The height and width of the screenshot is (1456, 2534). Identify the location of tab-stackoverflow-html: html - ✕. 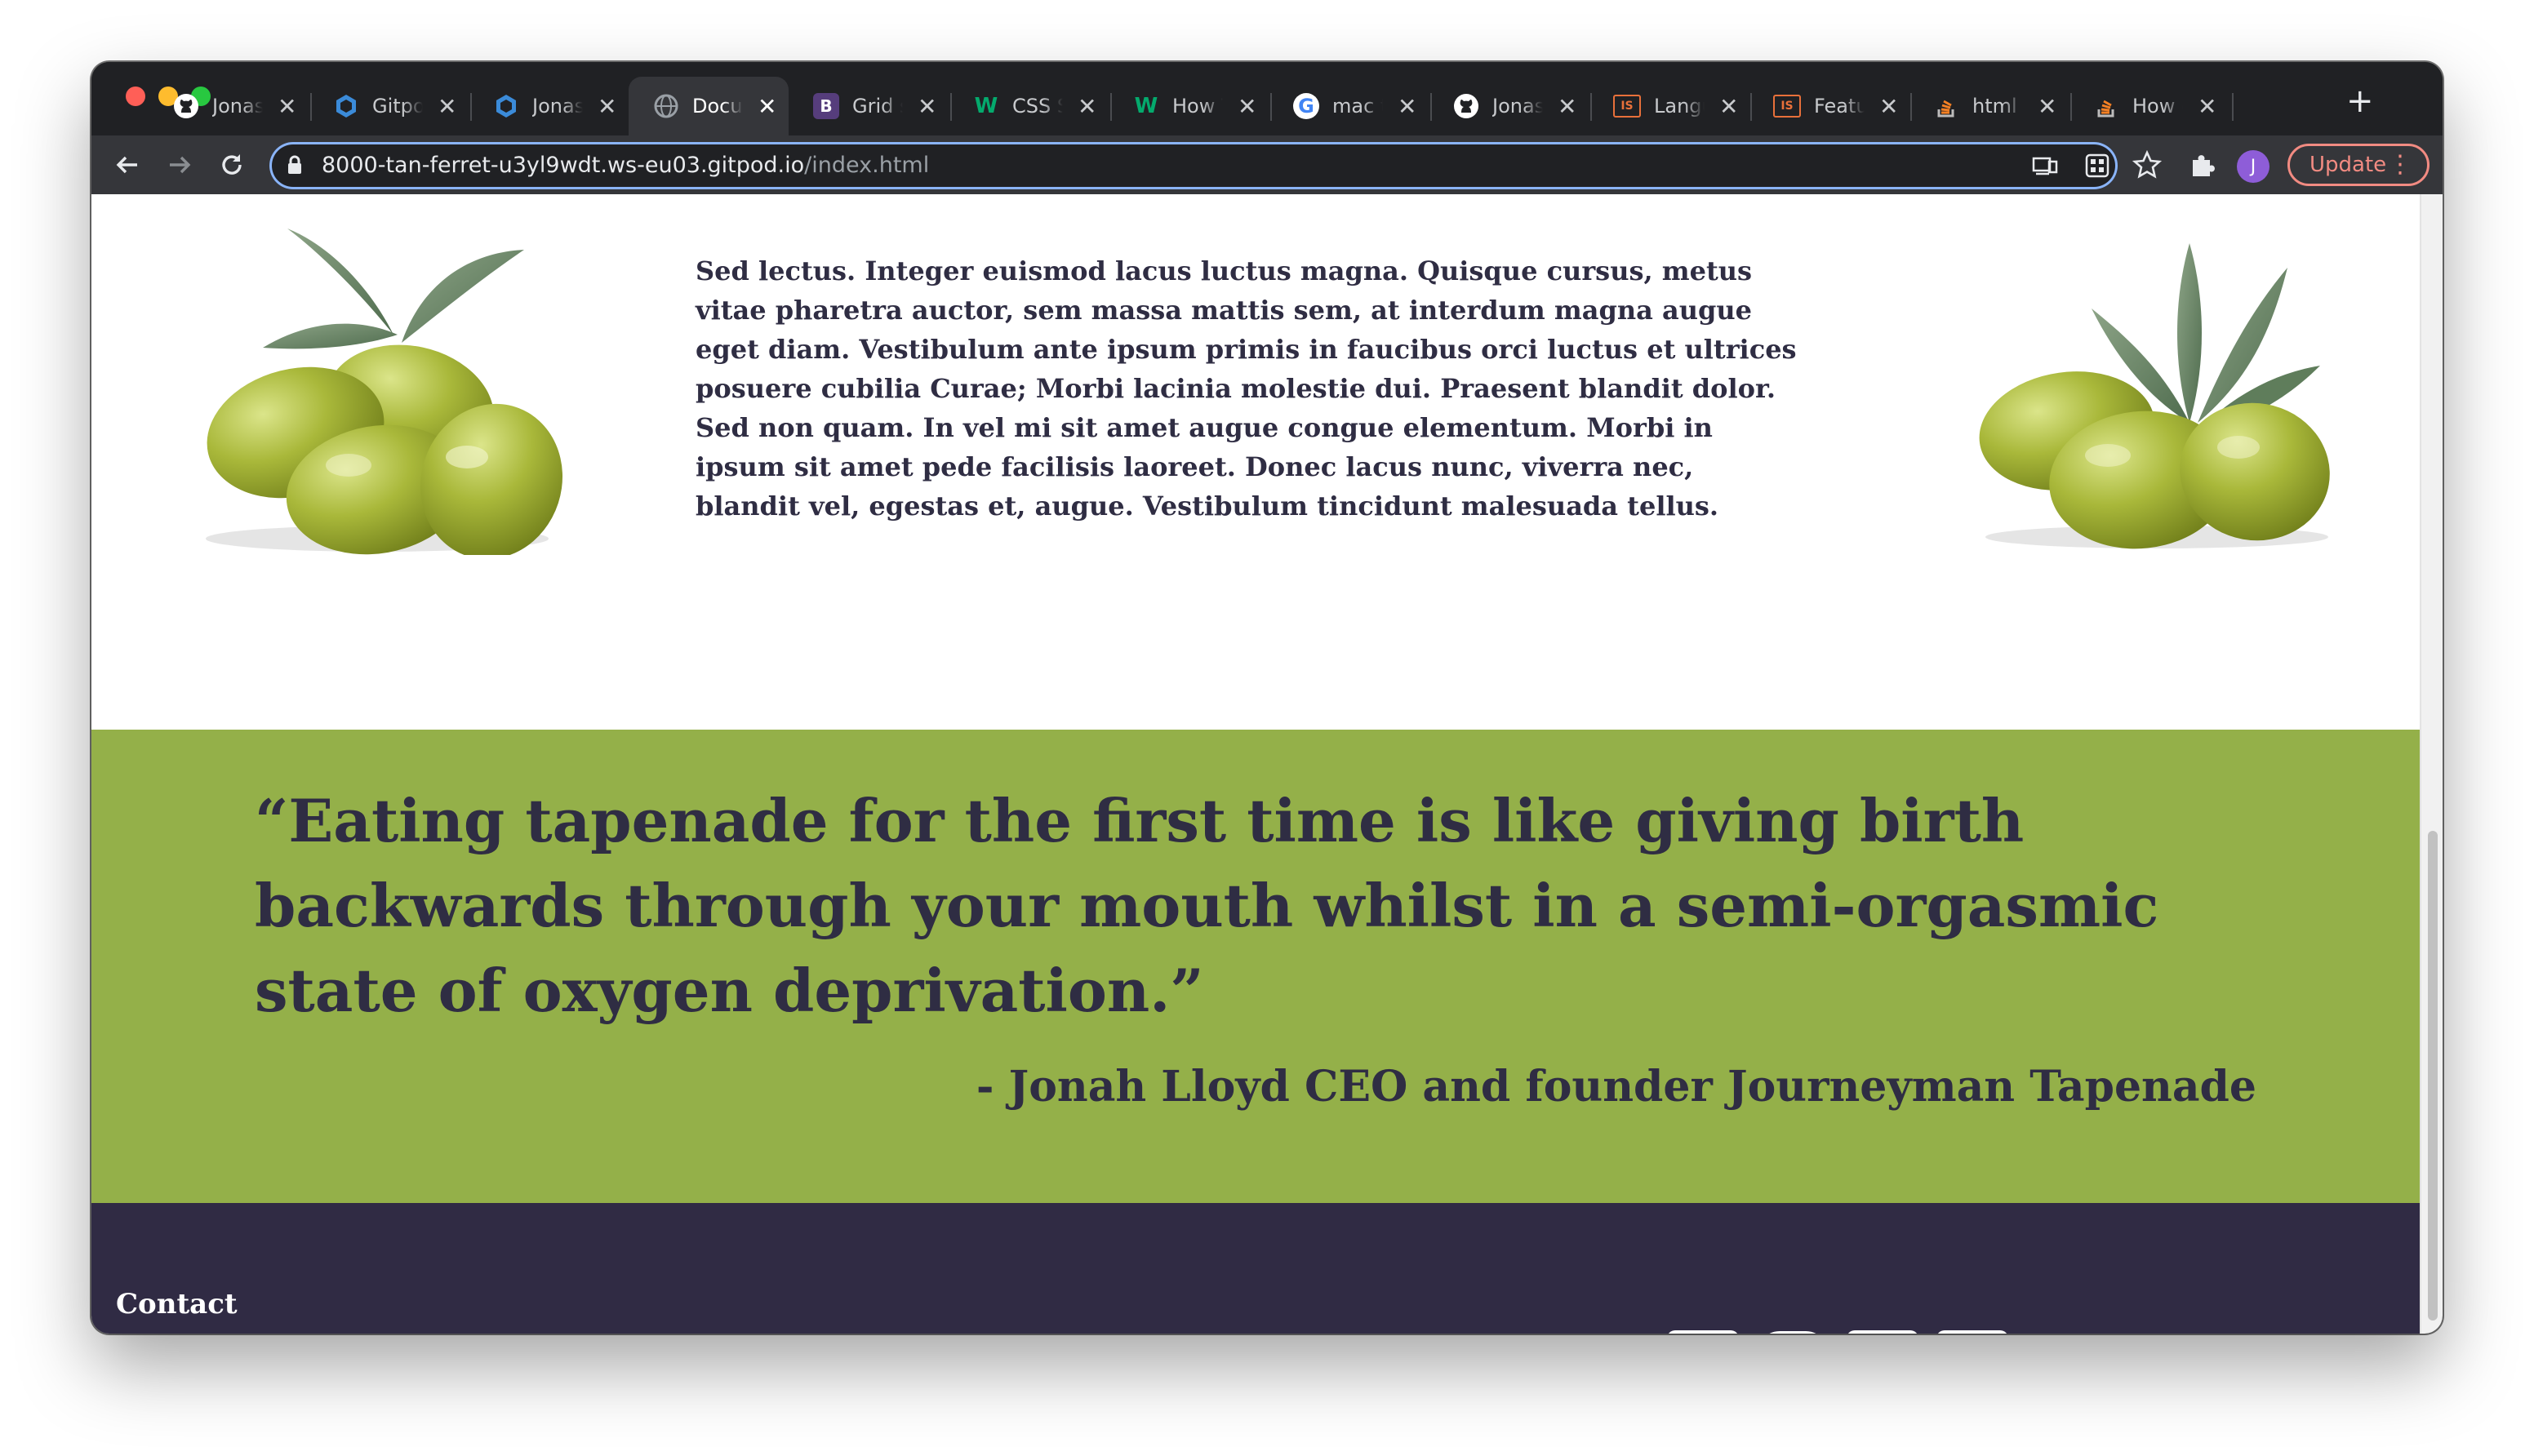
(1989, 106).